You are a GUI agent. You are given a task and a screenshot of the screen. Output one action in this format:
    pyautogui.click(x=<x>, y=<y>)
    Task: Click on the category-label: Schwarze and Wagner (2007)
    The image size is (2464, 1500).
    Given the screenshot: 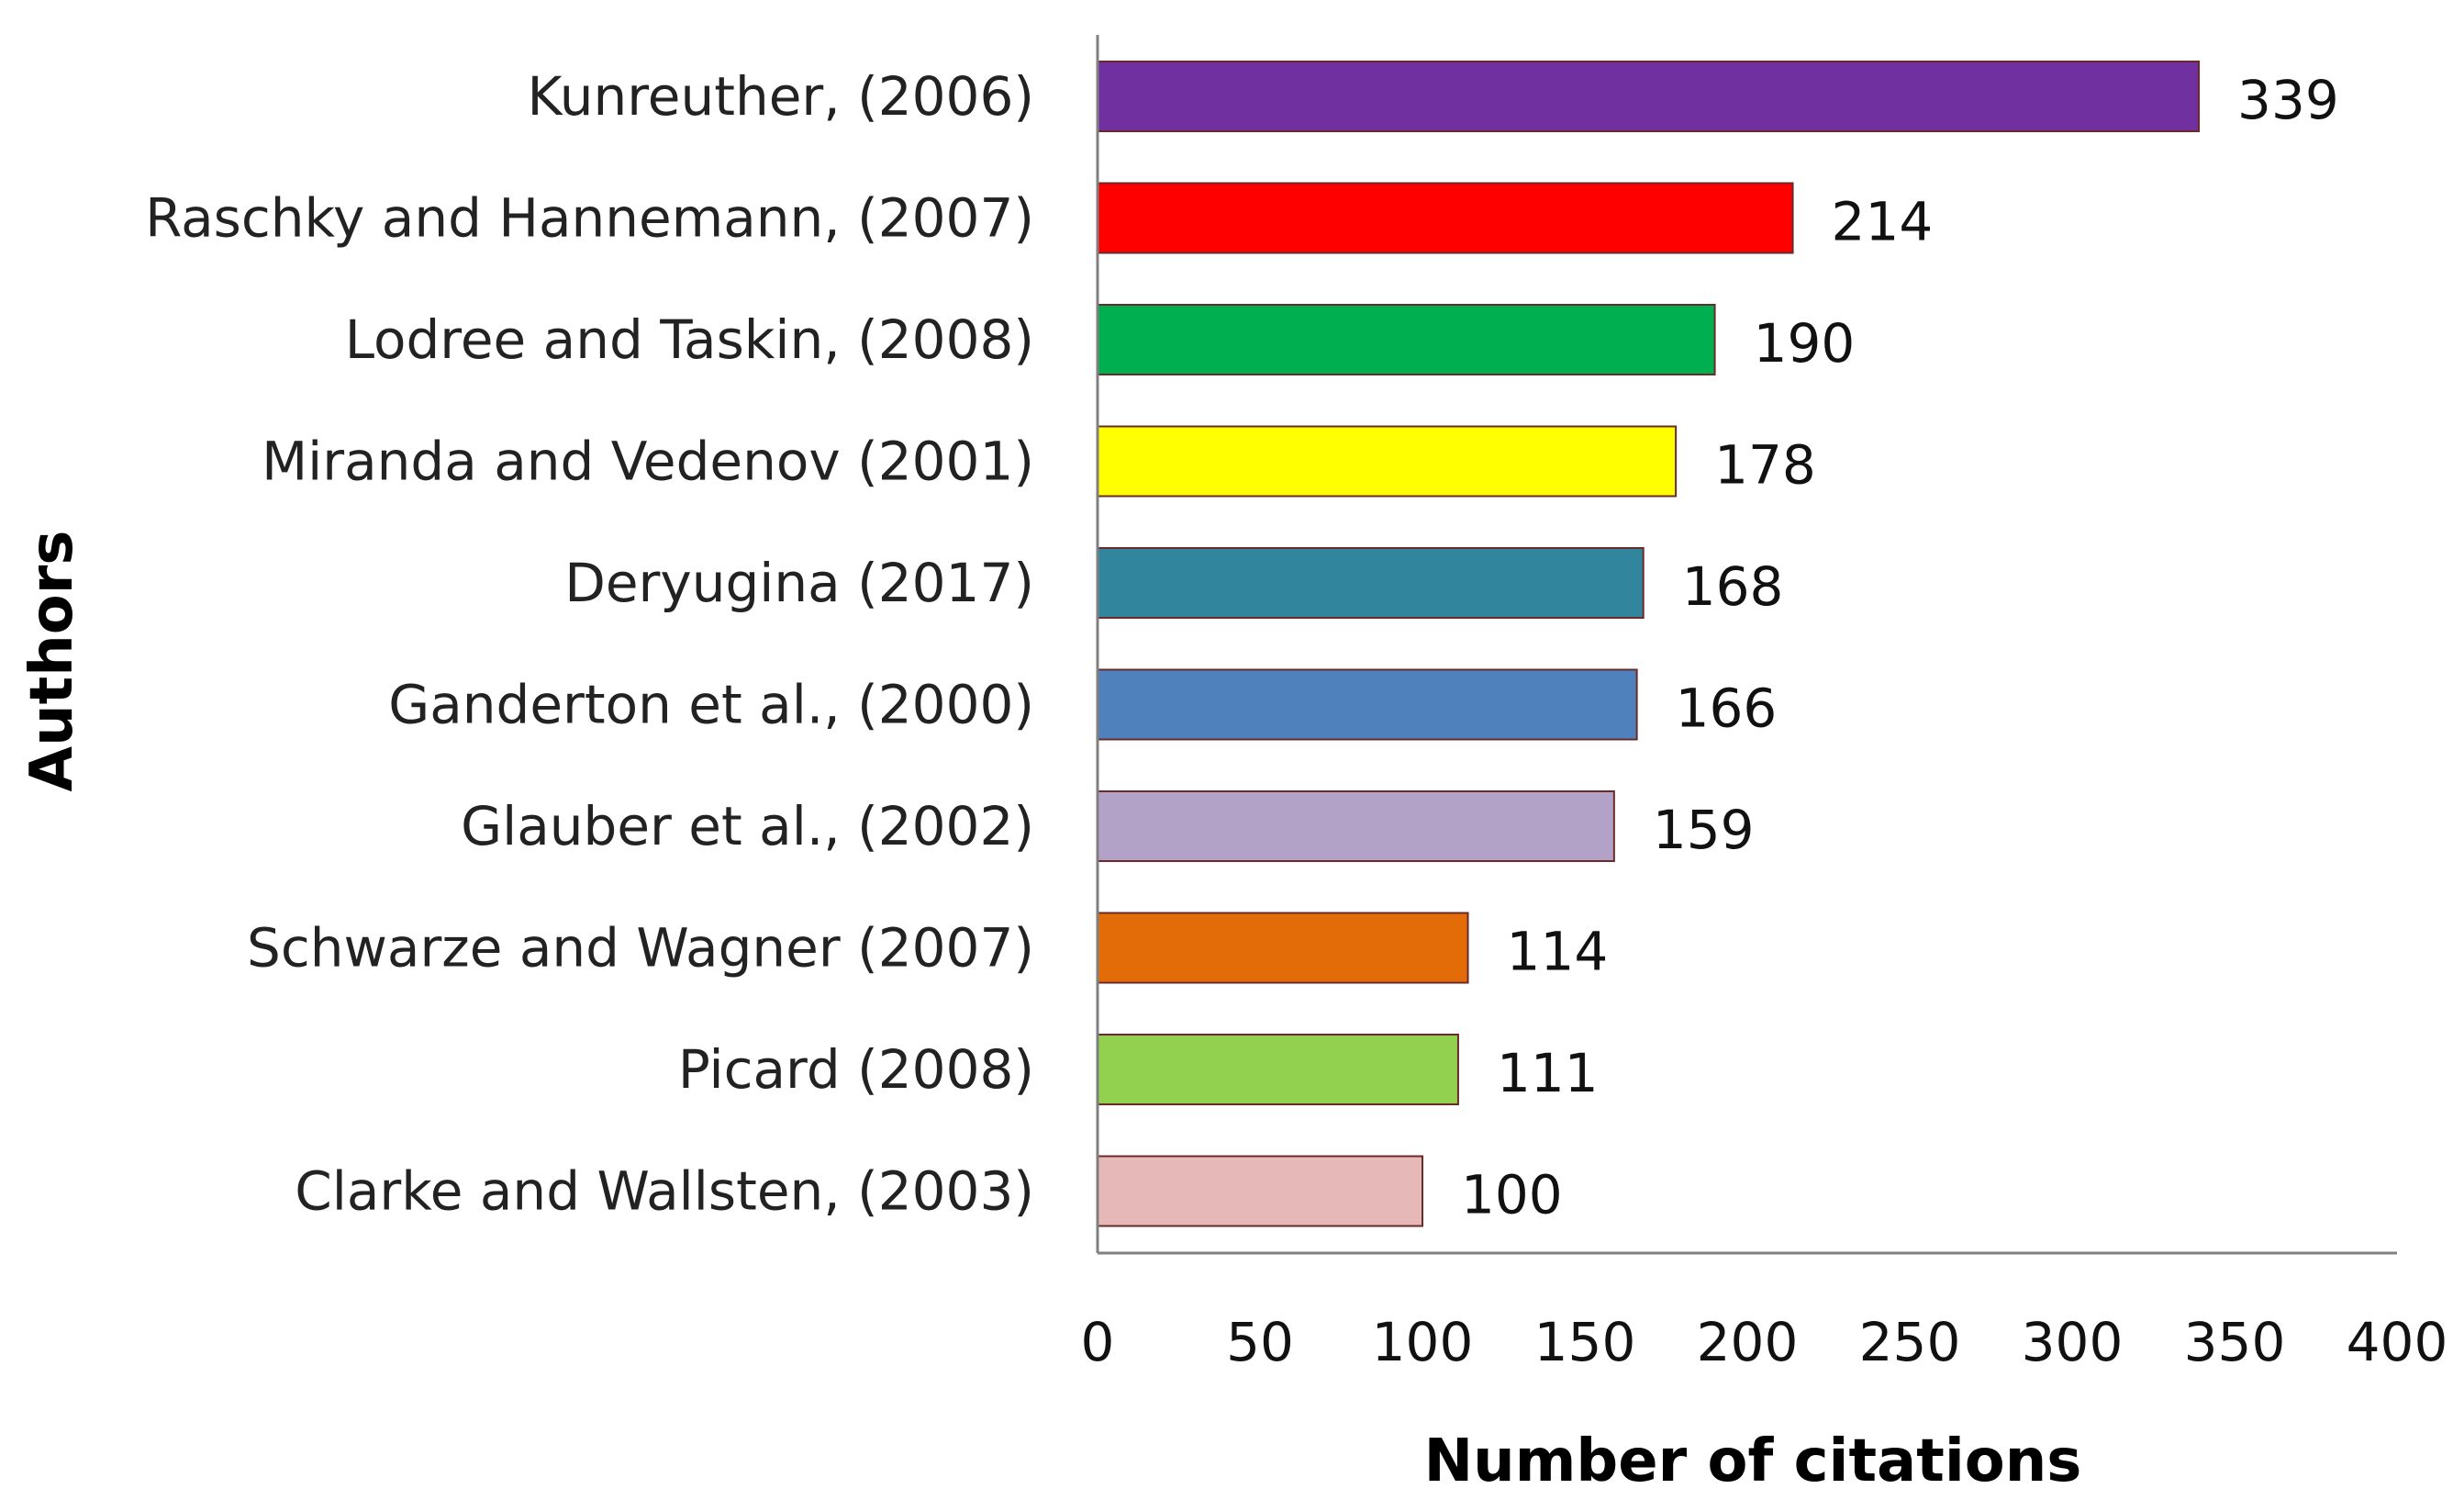 What is the action you would take?
    pyautogui.click(x=641, y=948)
    